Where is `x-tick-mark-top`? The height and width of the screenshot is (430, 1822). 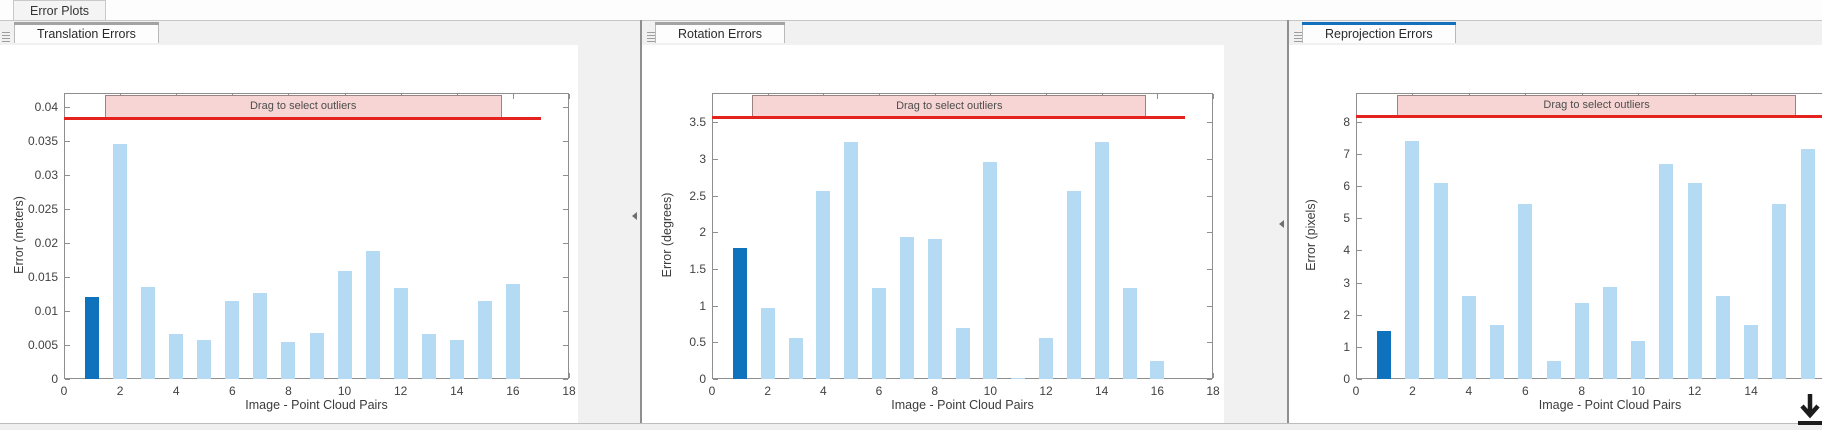
x-tick-mark-top is located at coordinates (1356, 96).